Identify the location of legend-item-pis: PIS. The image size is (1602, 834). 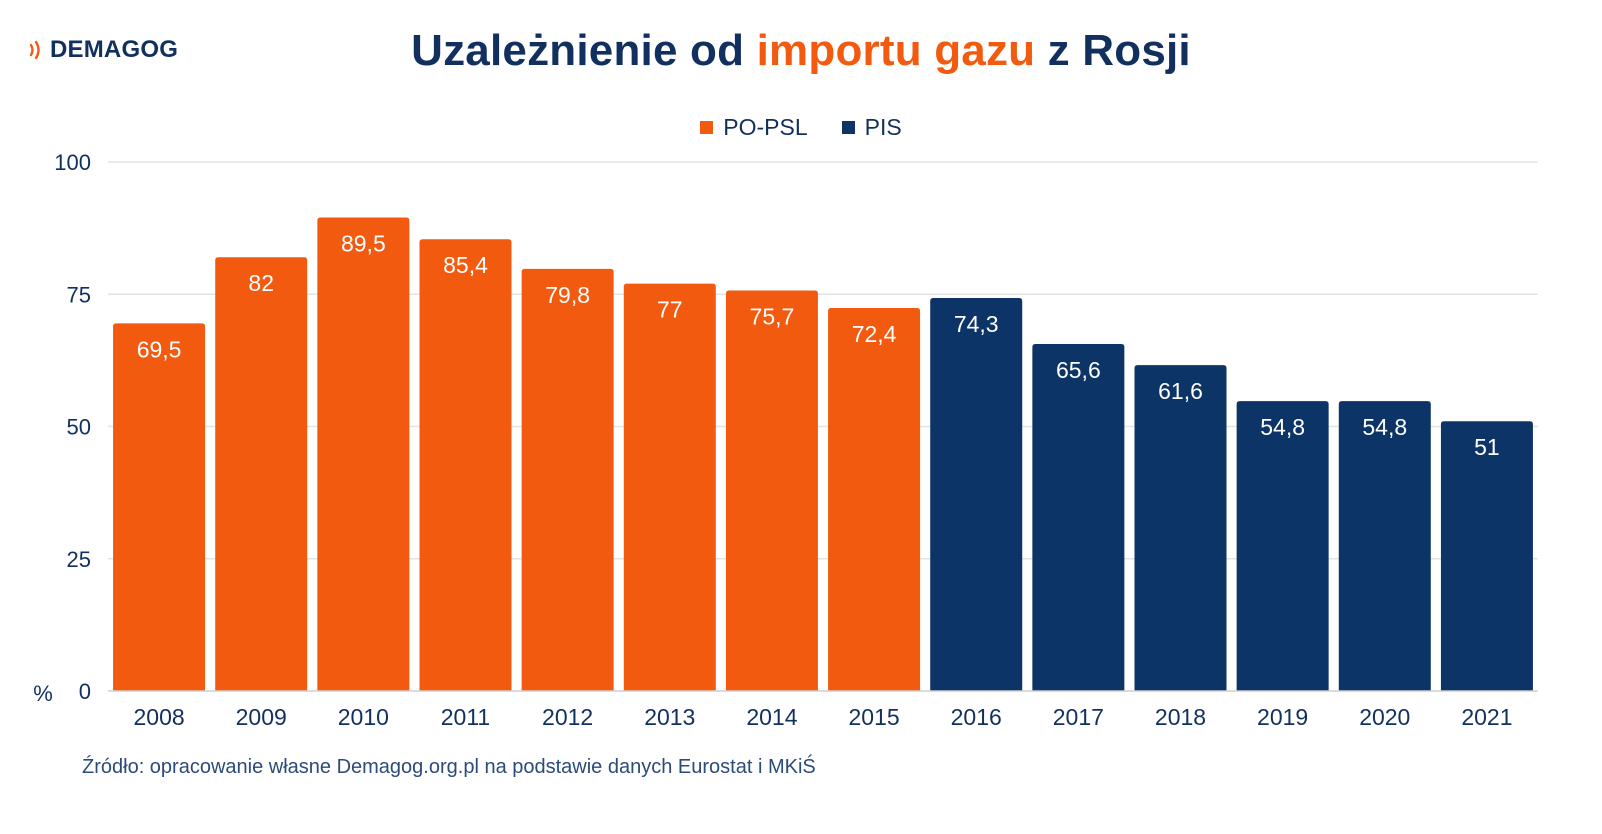
(871, 127).